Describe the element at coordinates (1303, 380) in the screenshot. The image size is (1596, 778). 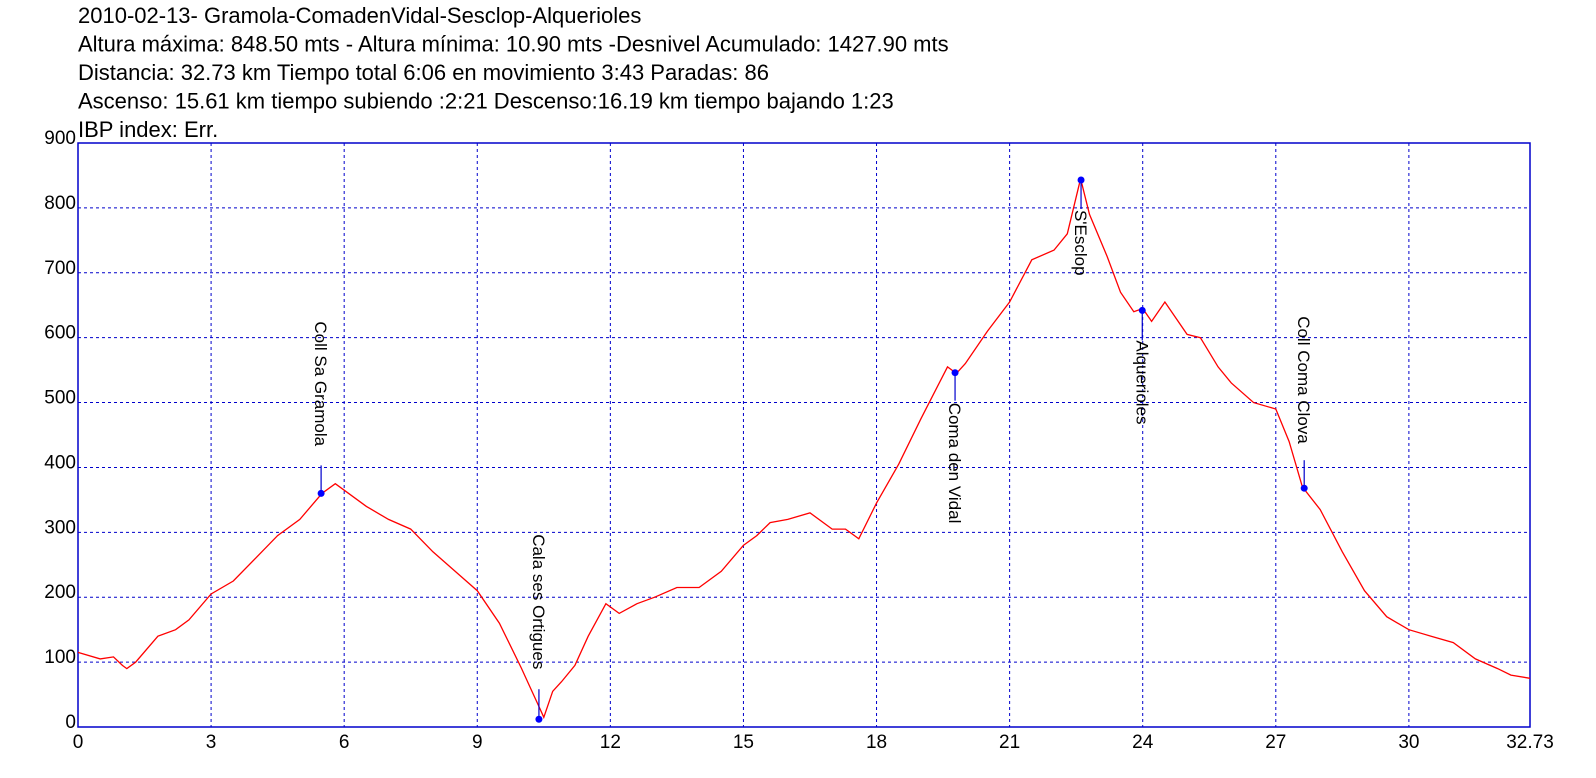
I see `annotation-label: Coll Coma Clova` at that location.